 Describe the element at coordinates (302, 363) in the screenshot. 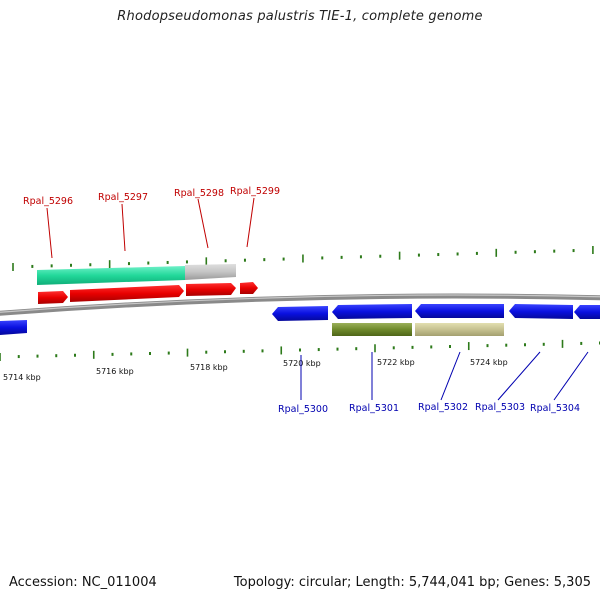

I see `scale-label-5720: 5720 kbp` at that location.